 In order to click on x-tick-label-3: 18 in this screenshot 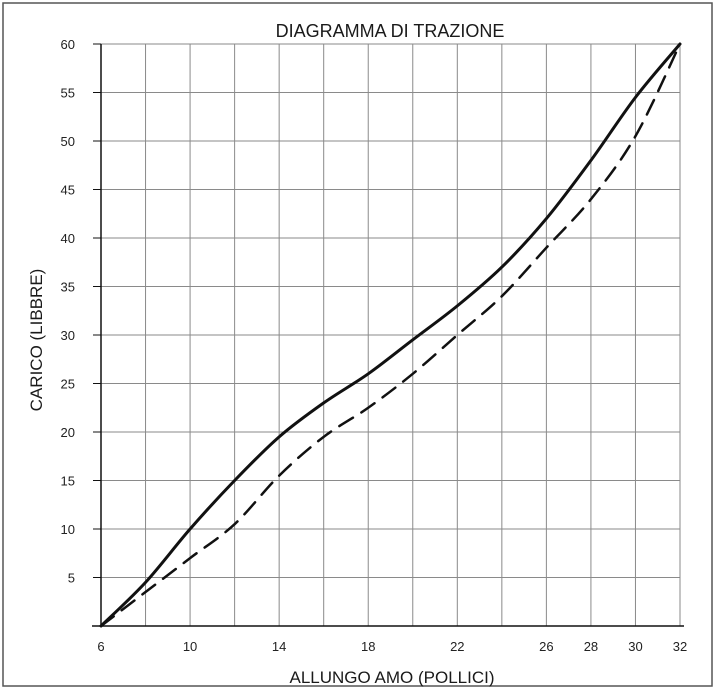, I will do `click(368, 646)`.